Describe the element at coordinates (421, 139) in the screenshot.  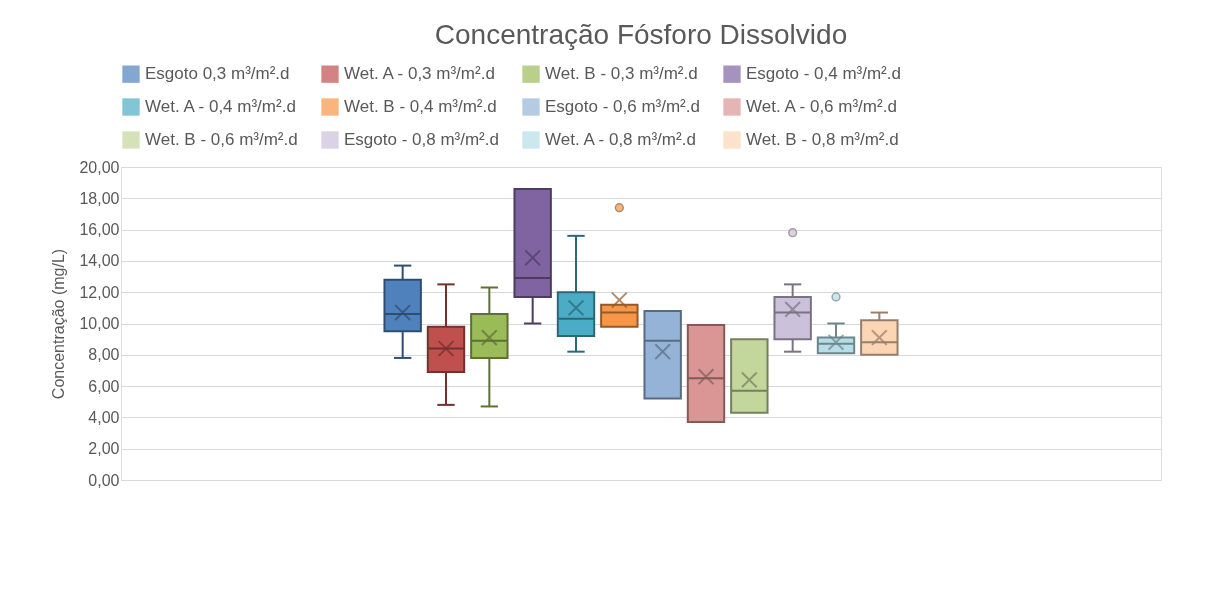
I see `legend-label: Esgoto - 0,8 m³/m².d` at that location.